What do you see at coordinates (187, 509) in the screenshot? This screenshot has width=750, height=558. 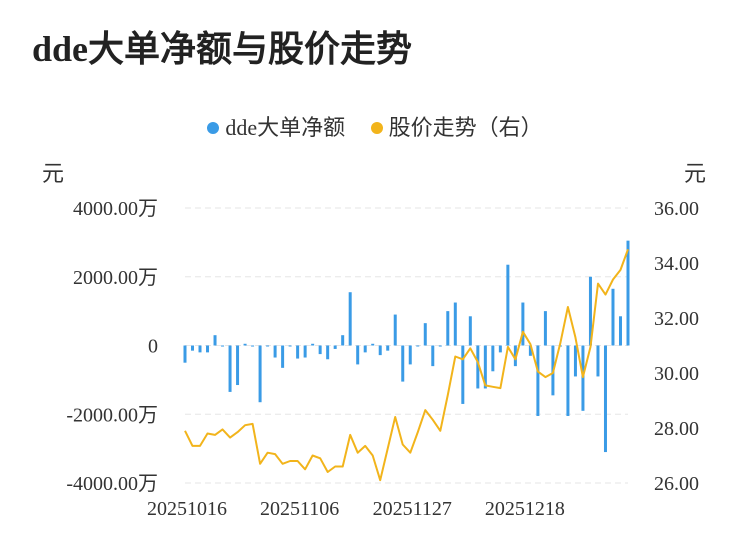 I see `x-axis-tick-label: 20251016` at bounding box center [187, 509].